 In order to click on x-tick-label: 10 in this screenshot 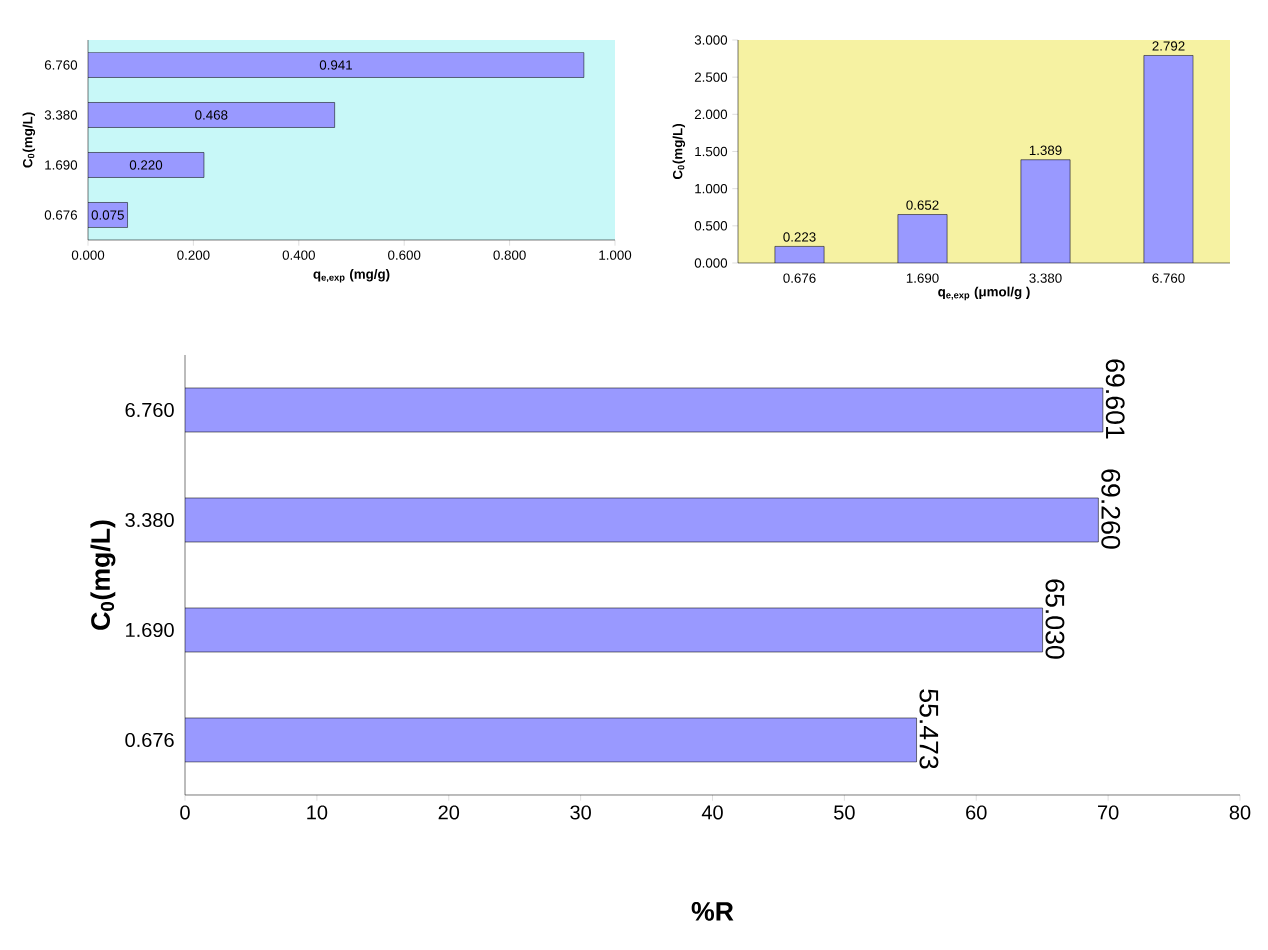, I will do `click(317, 812)`.